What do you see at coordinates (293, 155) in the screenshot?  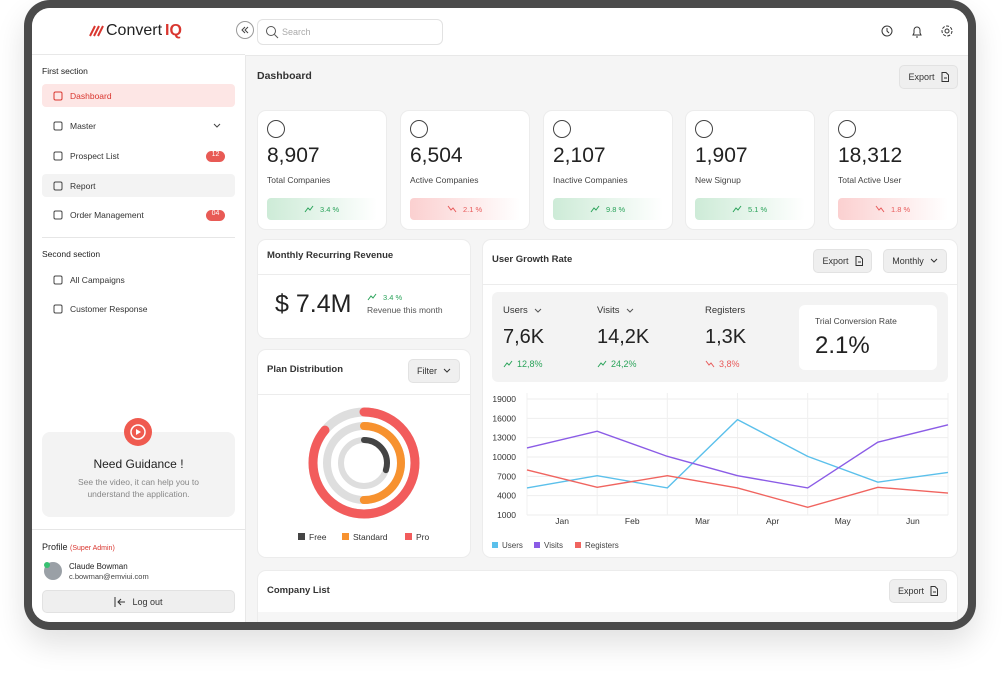 I see `stat-value: 8,907` at bounding box center [293, 155].